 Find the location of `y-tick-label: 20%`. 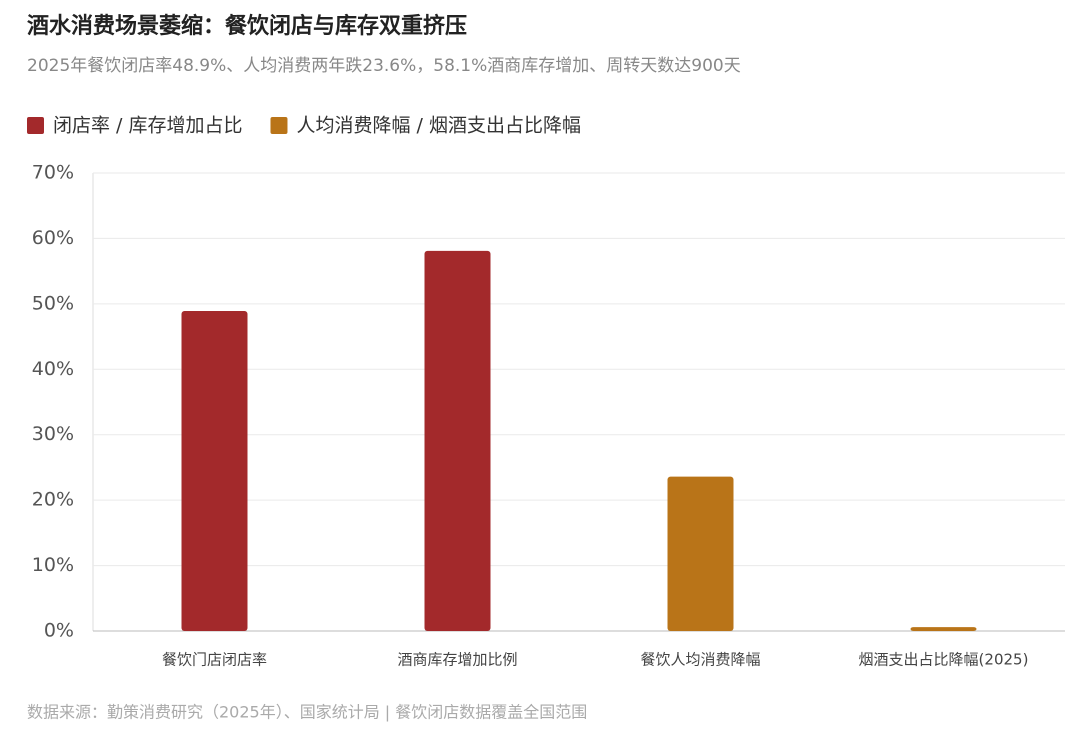

y-tick-label: 20% is located at coordinates (53, 500).